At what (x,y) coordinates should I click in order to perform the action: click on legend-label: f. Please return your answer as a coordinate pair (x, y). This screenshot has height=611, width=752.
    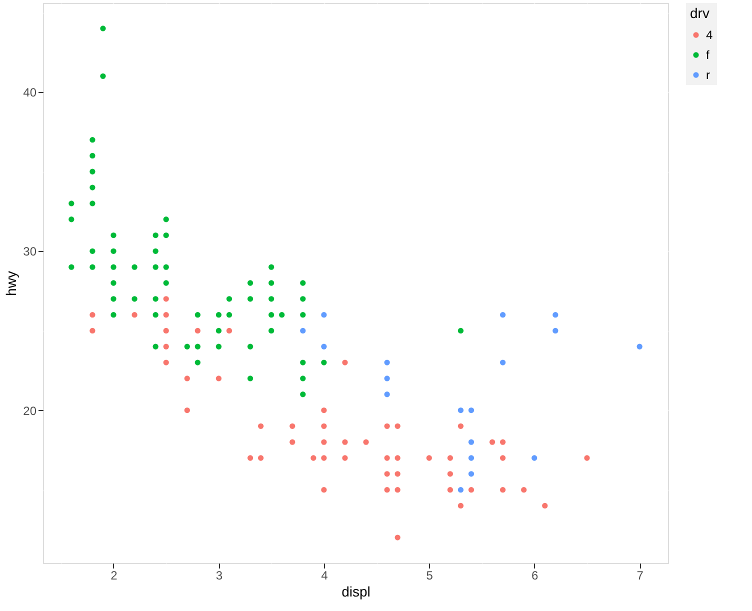
    Looking at the image, I should click on (708, 55).